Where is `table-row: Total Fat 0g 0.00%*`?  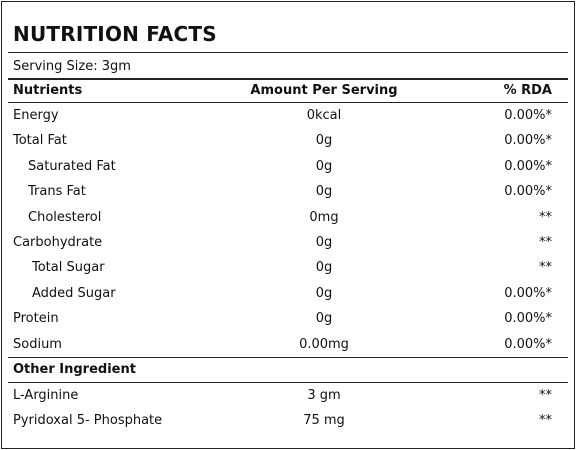 table-row: Total Fat 0g 0.00%* is located at coordinates (288, 141).